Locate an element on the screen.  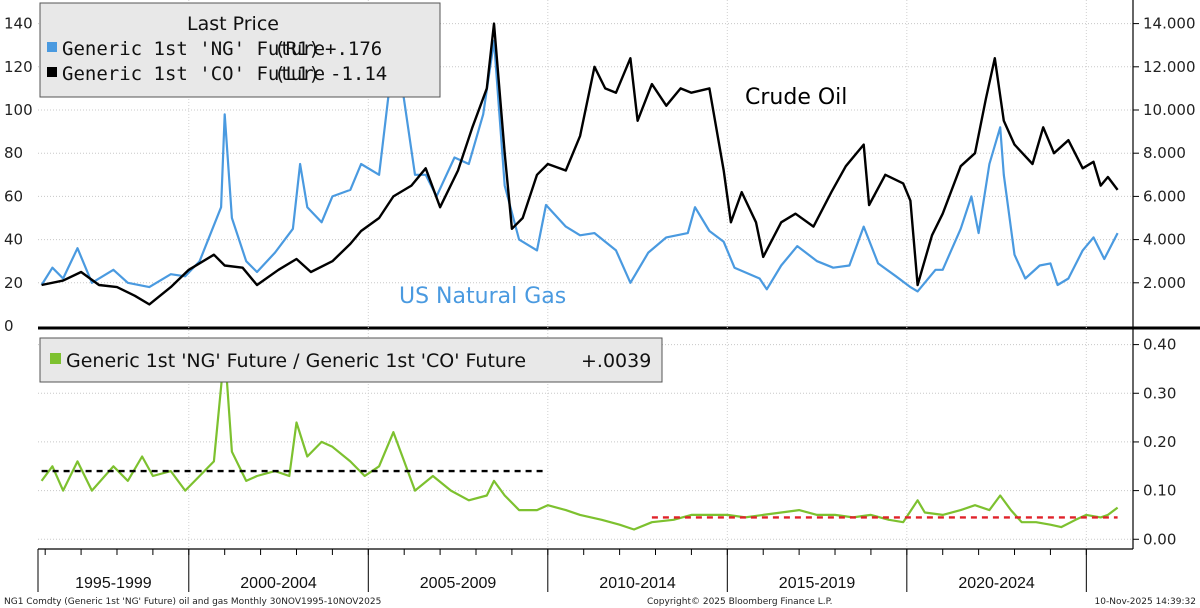
legend-co-axis: (L1) is located at coordinates (297, 74).